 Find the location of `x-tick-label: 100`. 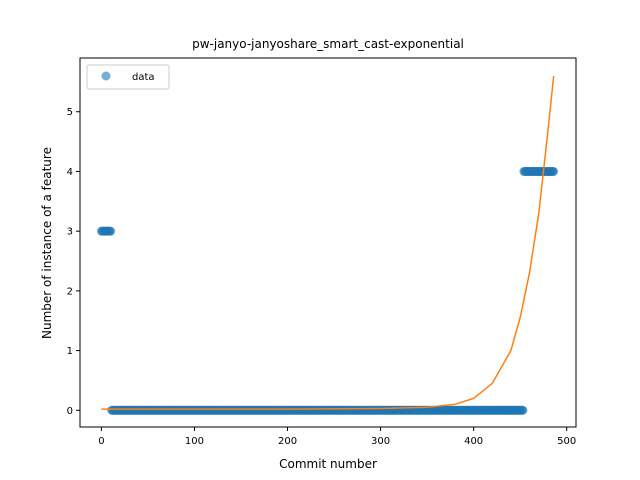

x-tick-label: 100 is located at coordinates (194, 441).